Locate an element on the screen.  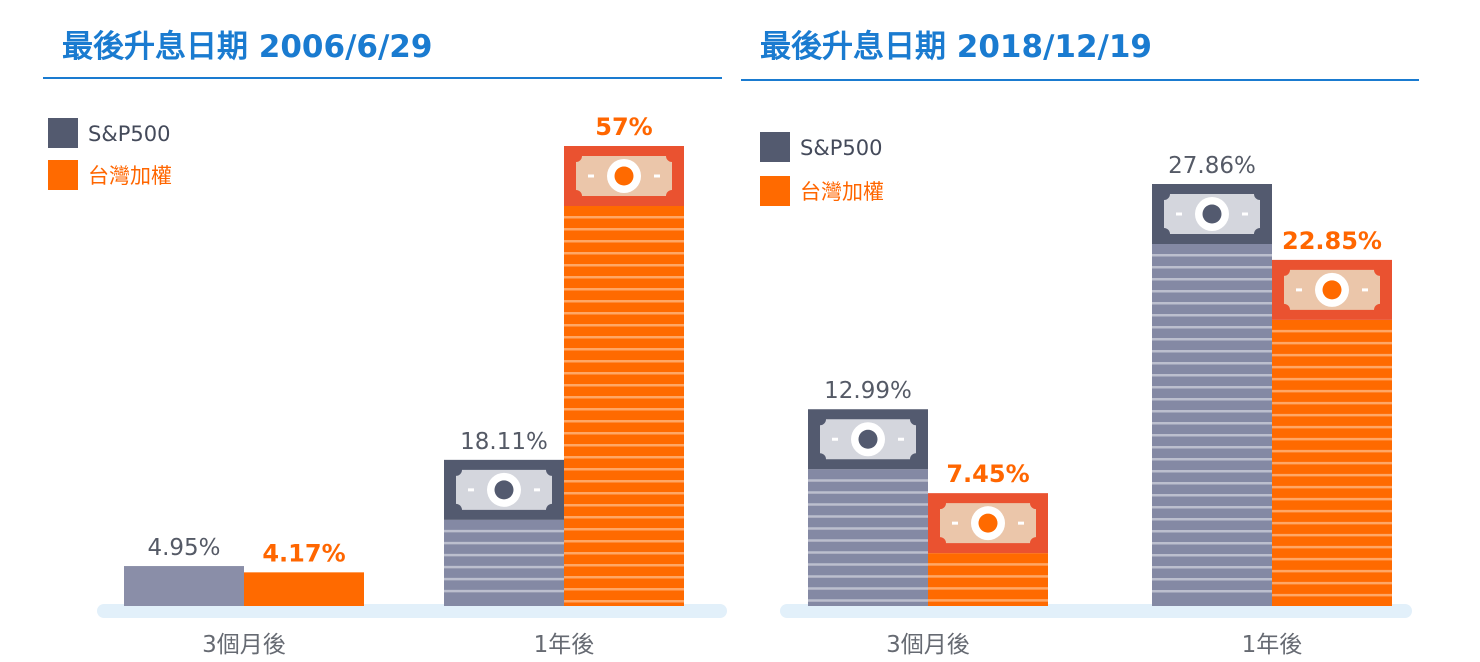
sp500-bar-3-months is located at coordinates (868, 507).